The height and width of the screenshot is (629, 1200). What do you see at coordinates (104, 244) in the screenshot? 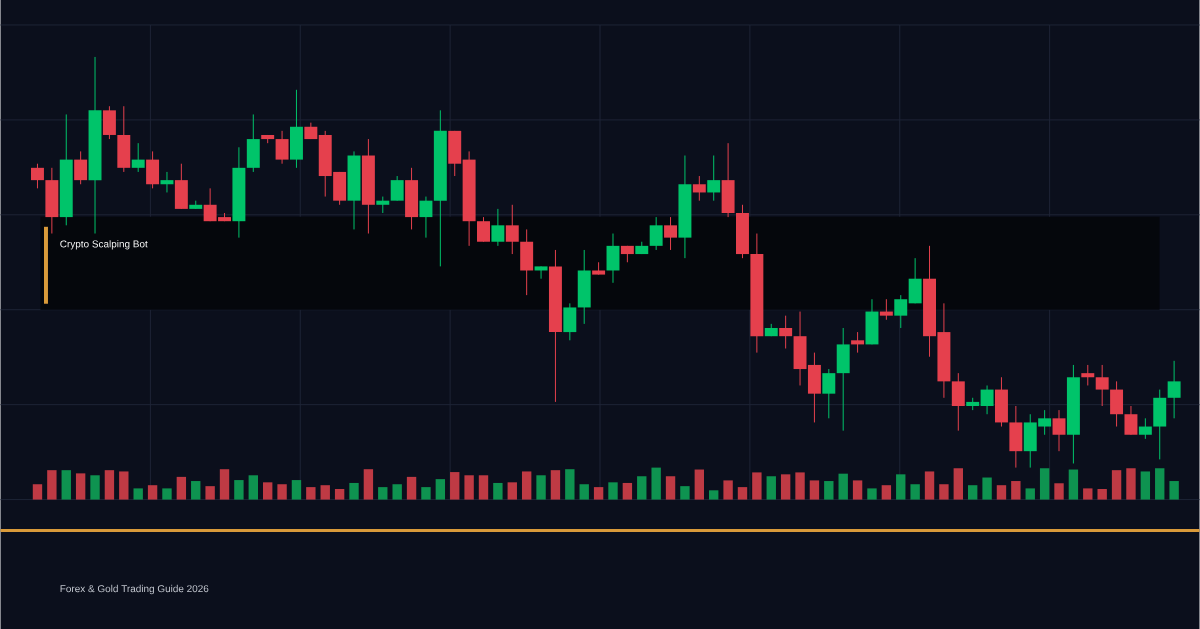
I see `annotation: Crypto Scalping Bot` at bounding box center [104, 244].